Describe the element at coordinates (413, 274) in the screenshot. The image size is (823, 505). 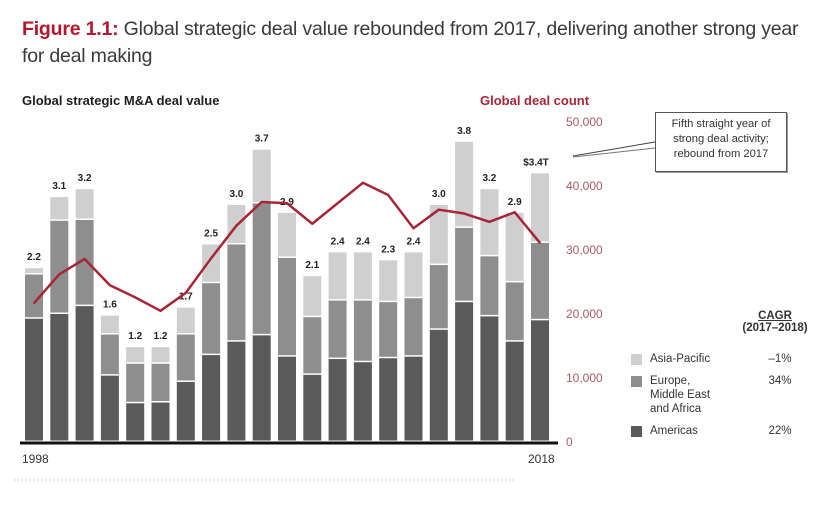
I see `bar-asia-pacific-2013` at that location.